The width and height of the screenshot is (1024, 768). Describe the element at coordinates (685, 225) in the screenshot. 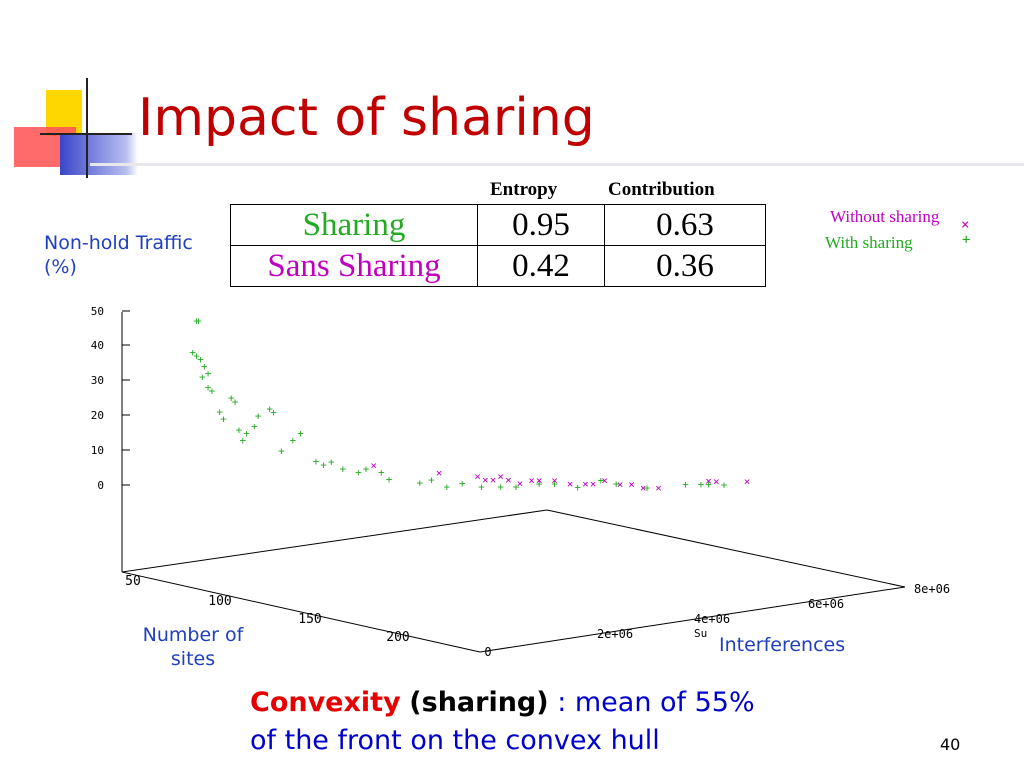

I see `contribution-value: 0.63` at that location.